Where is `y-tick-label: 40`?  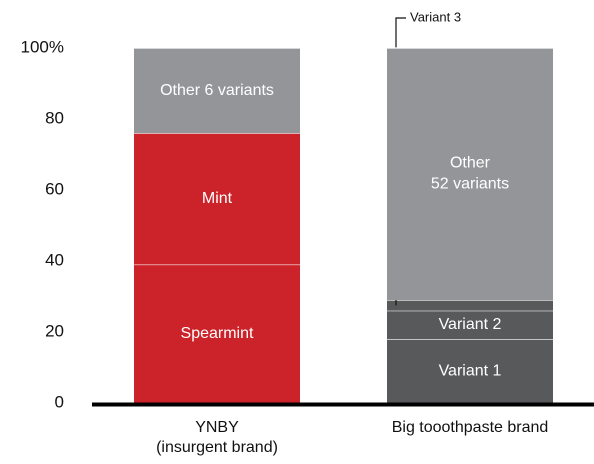
y-tick-label: 40 is located at coordinates (54, 259).